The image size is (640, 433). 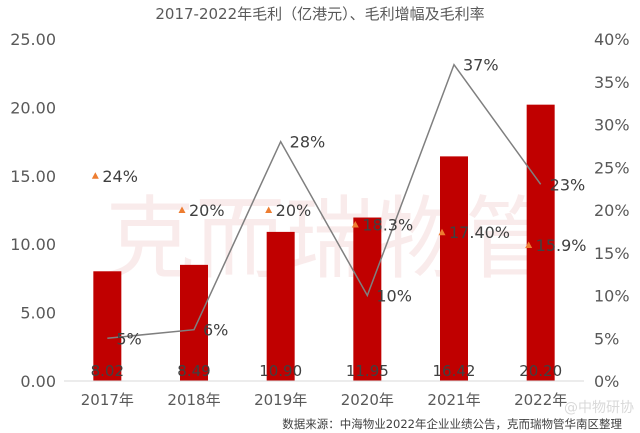 What do you see at coordinates (120, 176) in the screenshot?
I see `margin-label: 24%` at bounding box center [120, 176].